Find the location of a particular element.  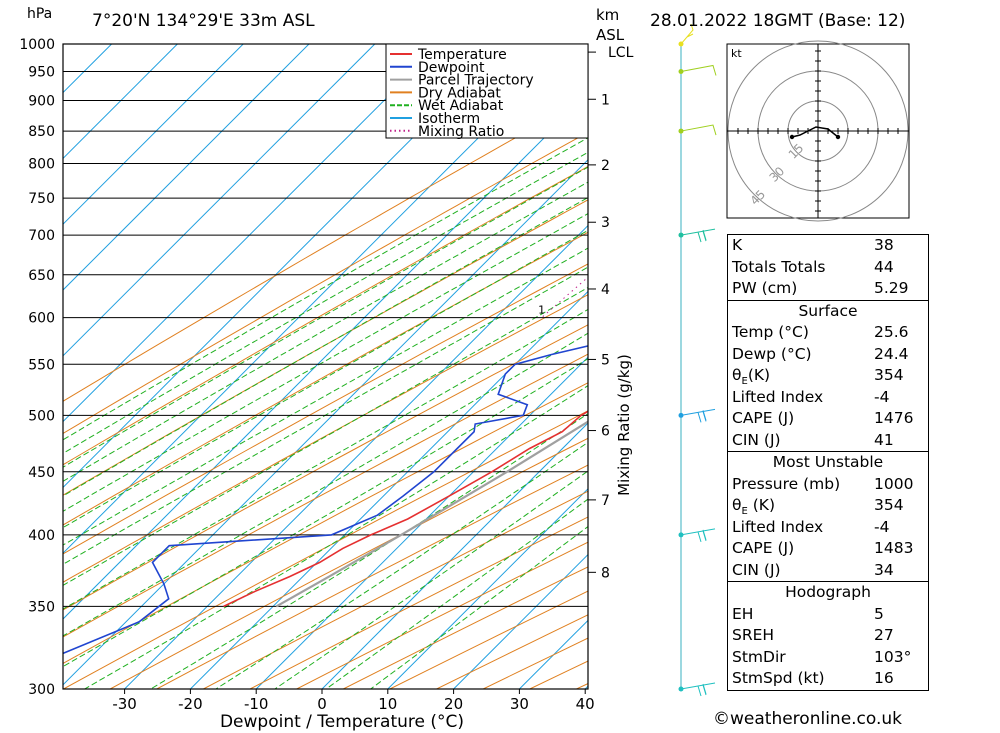

wet-adiabat-line is located at coordinates (401, 565).